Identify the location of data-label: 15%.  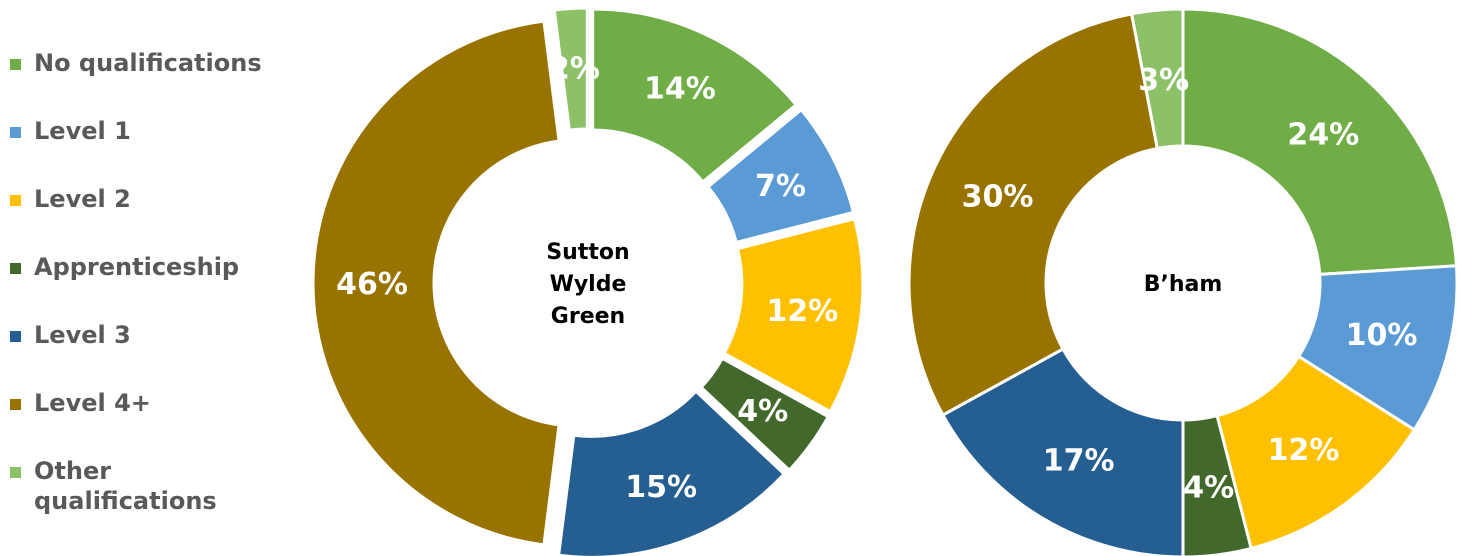
(661, 487).